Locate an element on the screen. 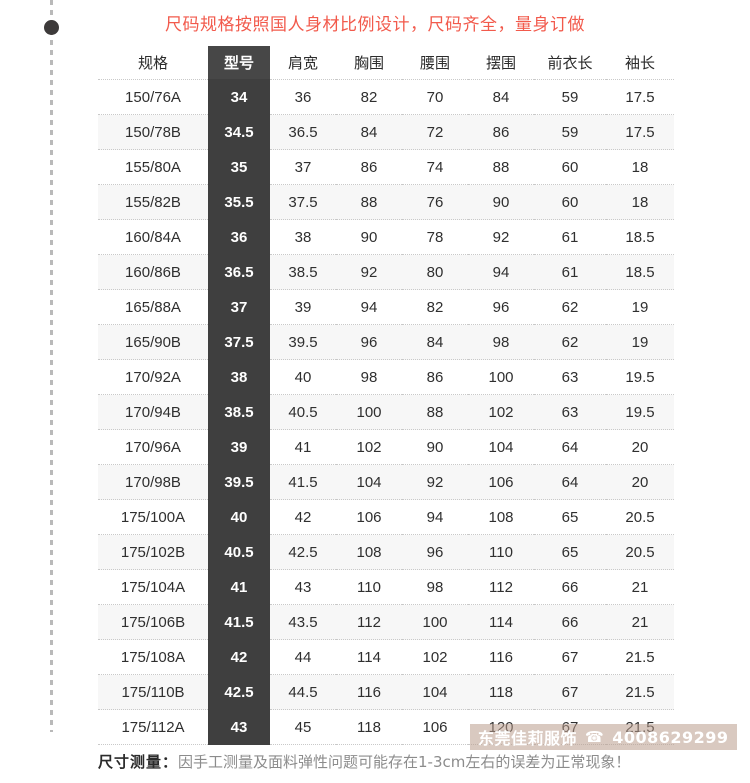  table-row: 150/76A 34 36 82 70 84 59 17.5 is located at coordinates (386, 97).